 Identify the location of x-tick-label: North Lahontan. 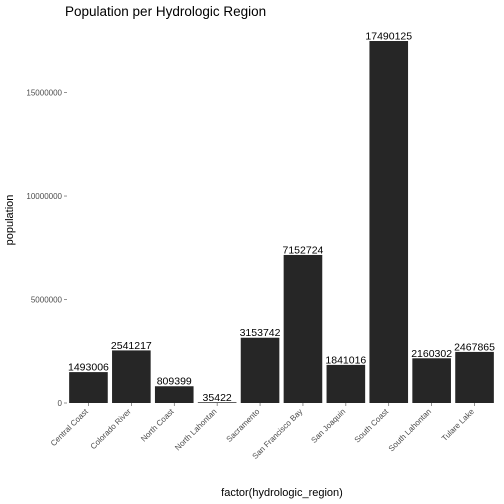
(195, 429).